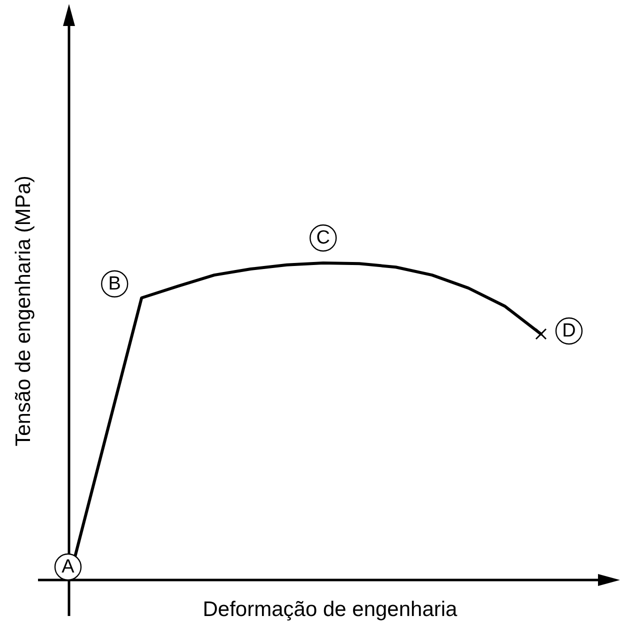  Describe the element at coordinates (323, 238) in the screenshot. I see `text: C` at that location.